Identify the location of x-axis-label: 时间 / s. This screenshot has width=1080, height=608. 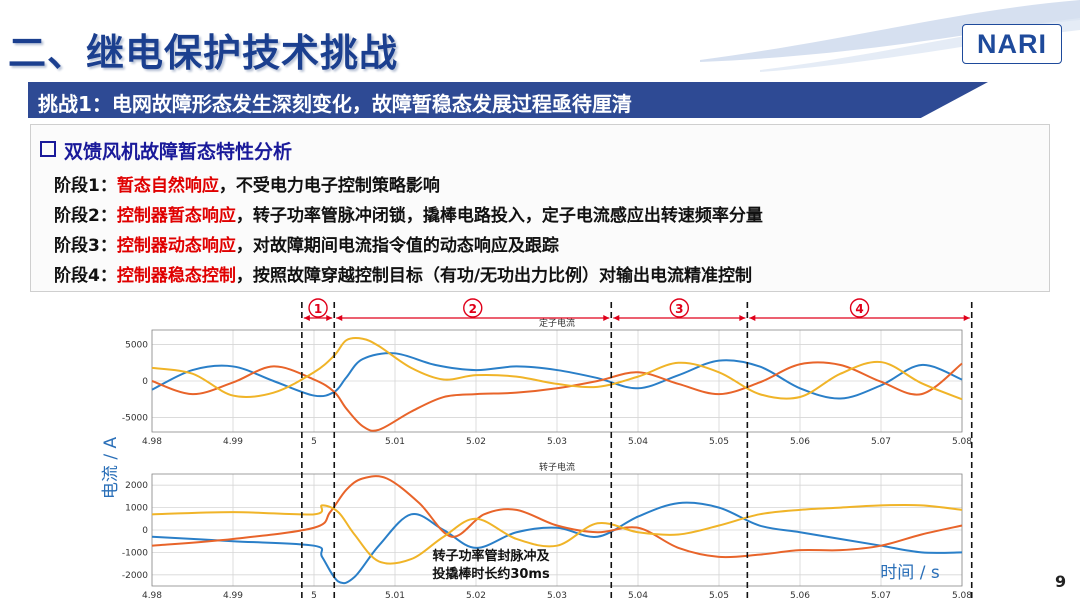
(910, 573).